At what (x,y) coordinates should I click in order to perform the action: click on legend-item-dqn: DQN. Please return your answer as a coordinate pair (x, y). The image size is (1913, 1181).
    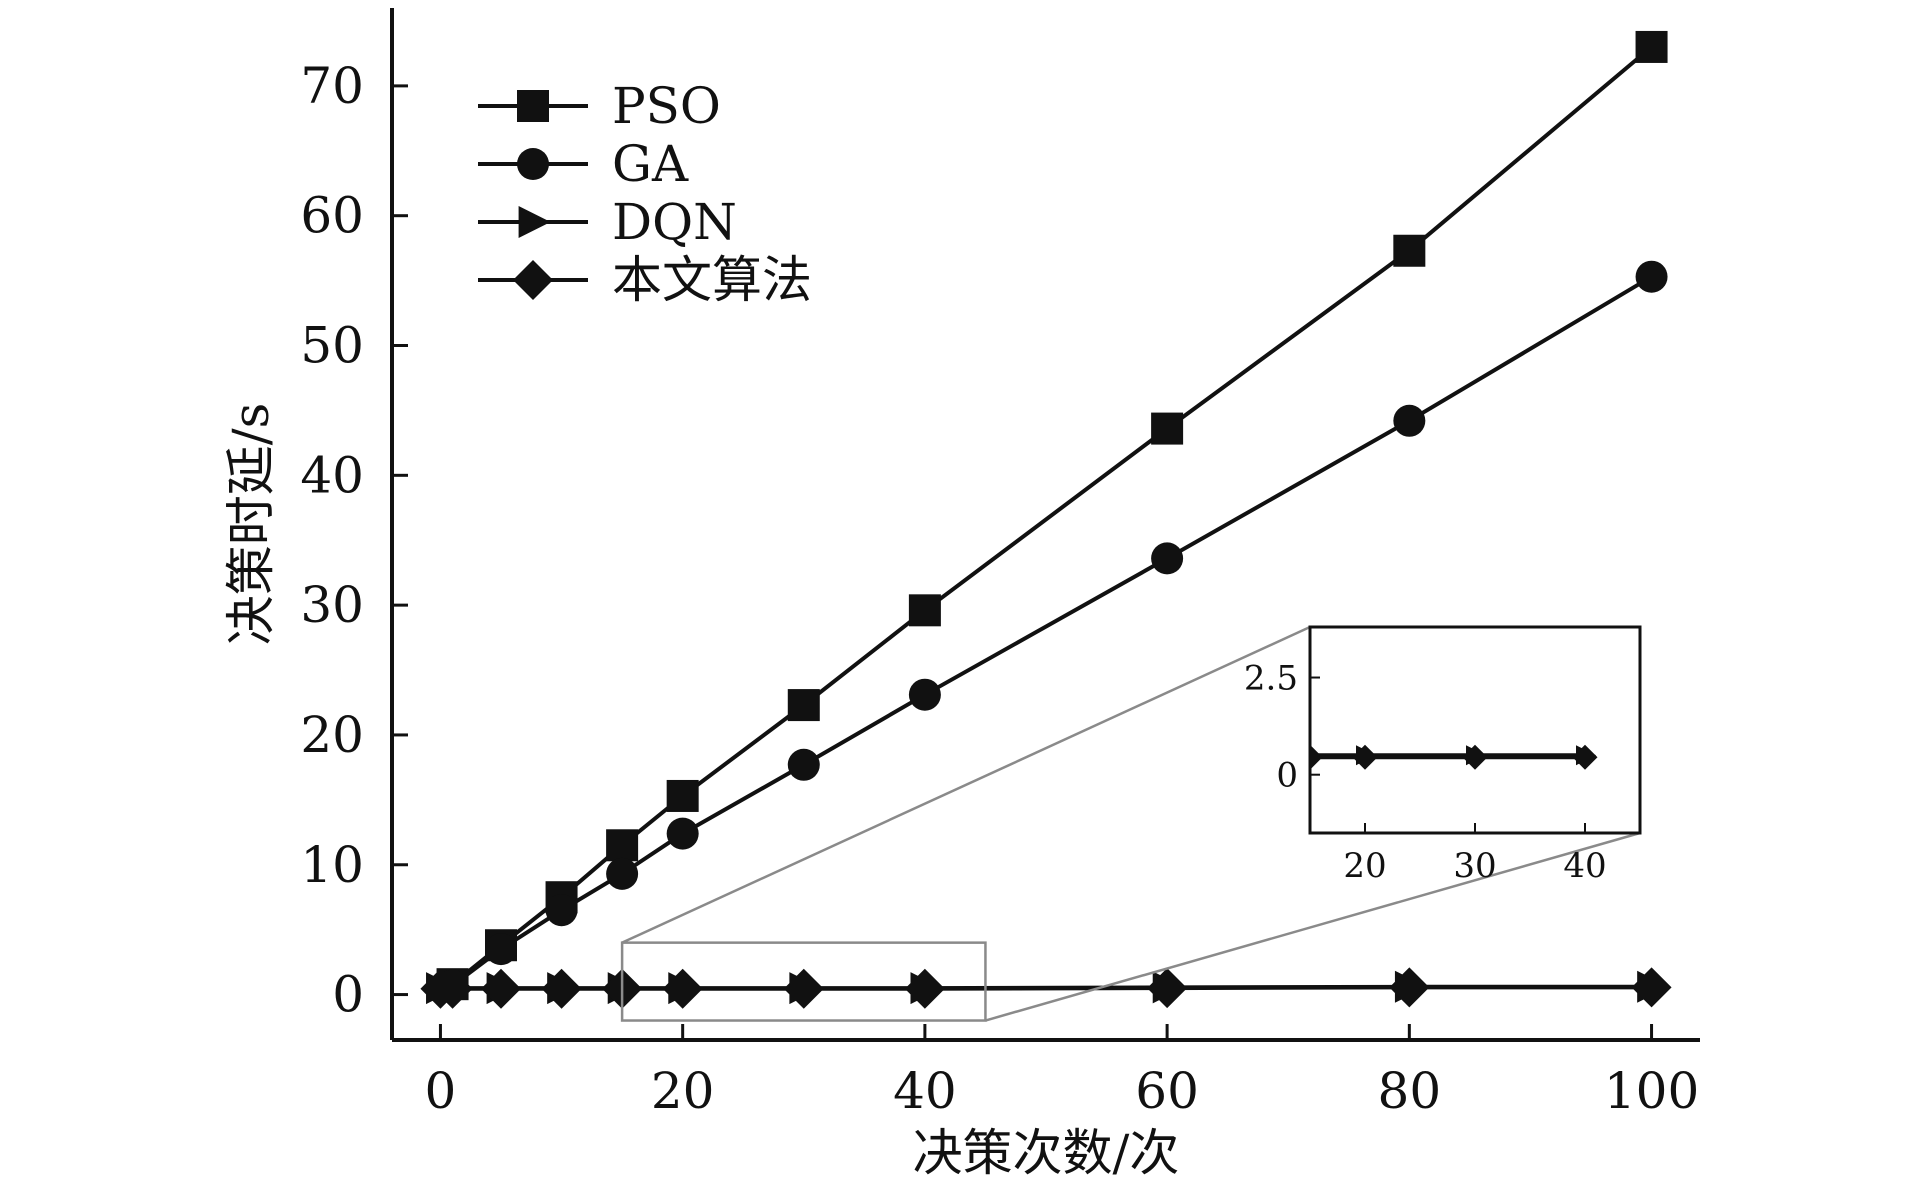
    Looking at the image, I should click on (607, 222).